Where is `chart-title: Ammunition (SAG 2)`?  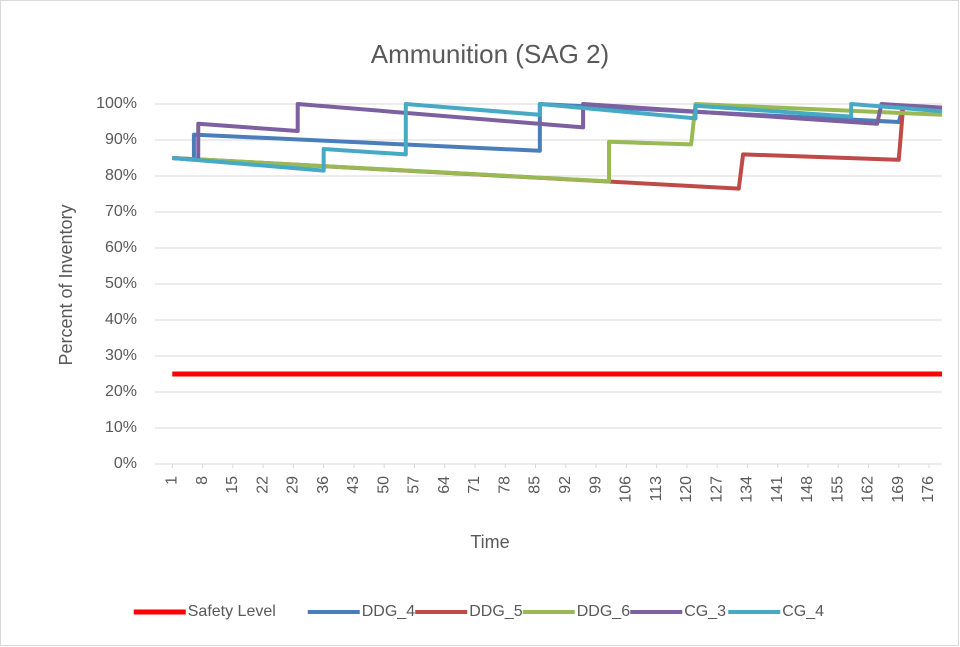 chart-title: Ammunition (SAG 2) is located at coordinates (490, 54).